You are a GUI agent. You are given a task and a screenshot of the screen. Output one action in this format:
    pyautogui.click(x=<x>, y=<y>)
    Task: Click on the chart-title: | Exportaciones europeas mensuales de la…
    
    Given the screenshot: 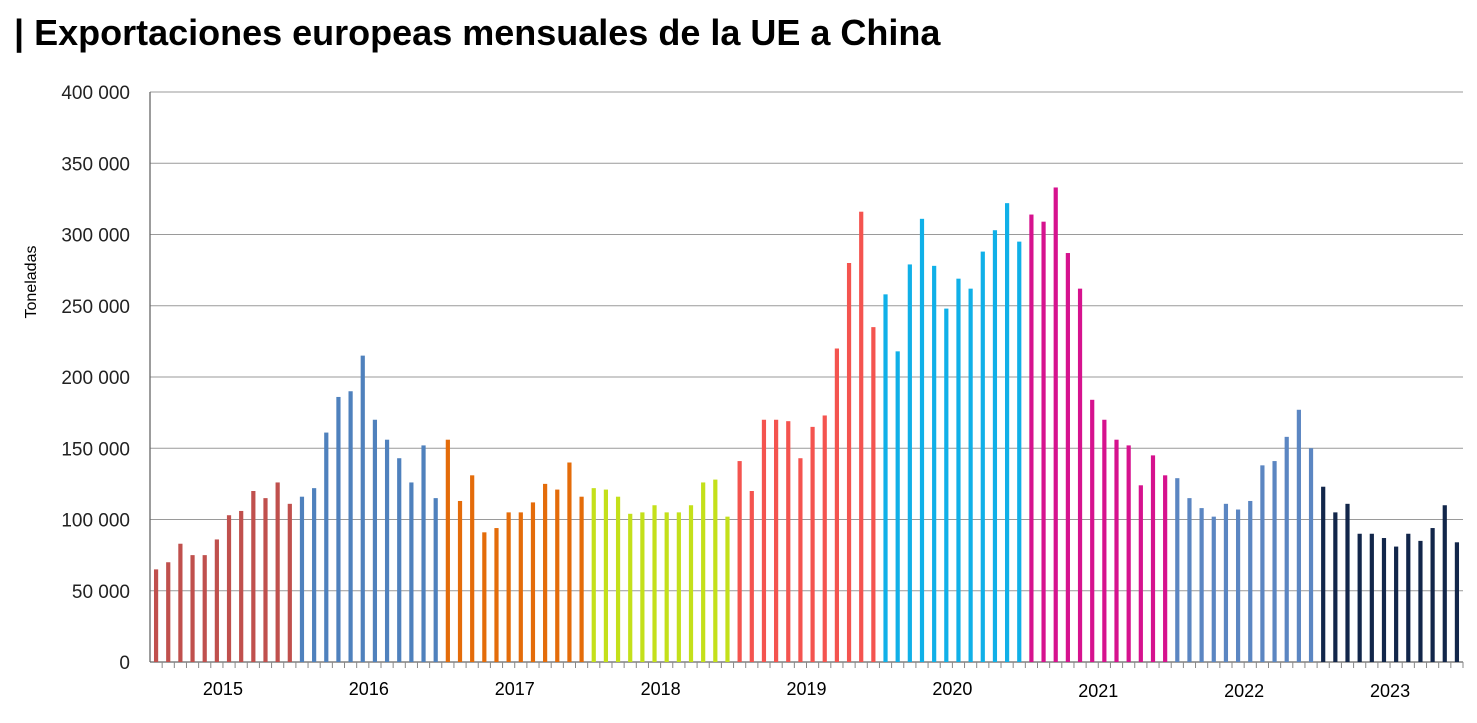 What is the action you would take?
    pyautogui.click(x=477, y=32)
    